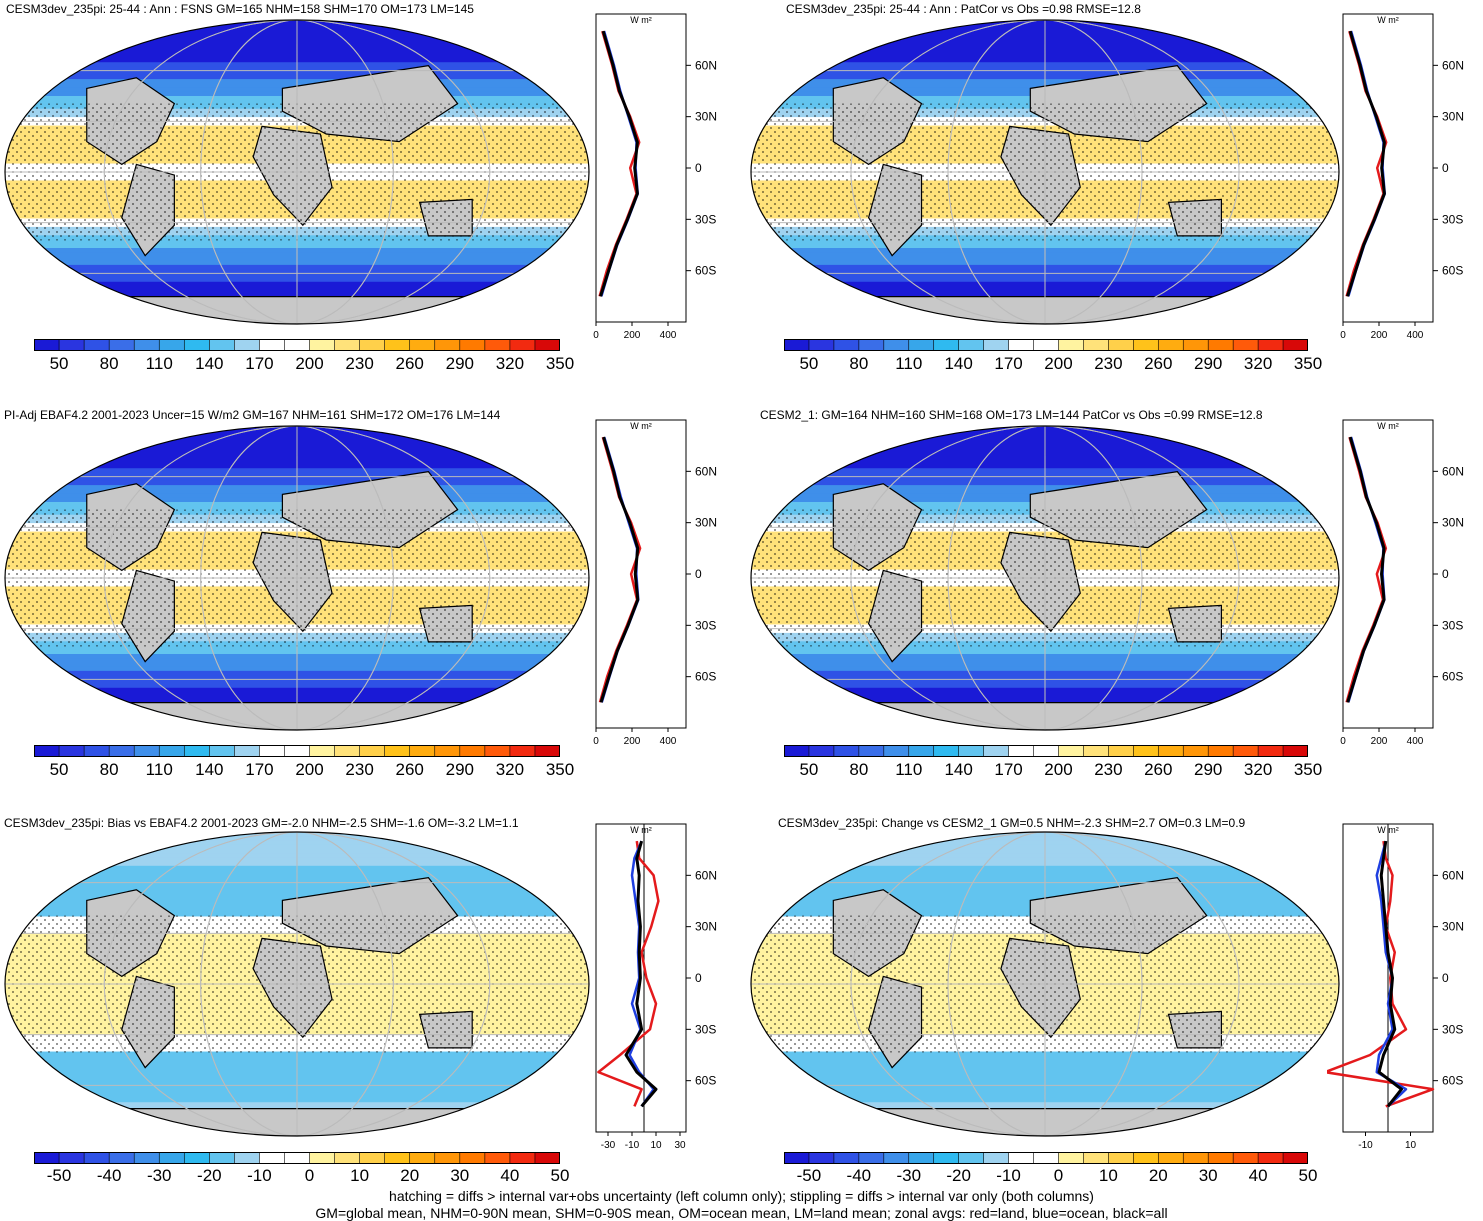  Describe the element at coordinates (359, 363) in the screenshot. I see `colorbar-tick-label: 230` at that location.